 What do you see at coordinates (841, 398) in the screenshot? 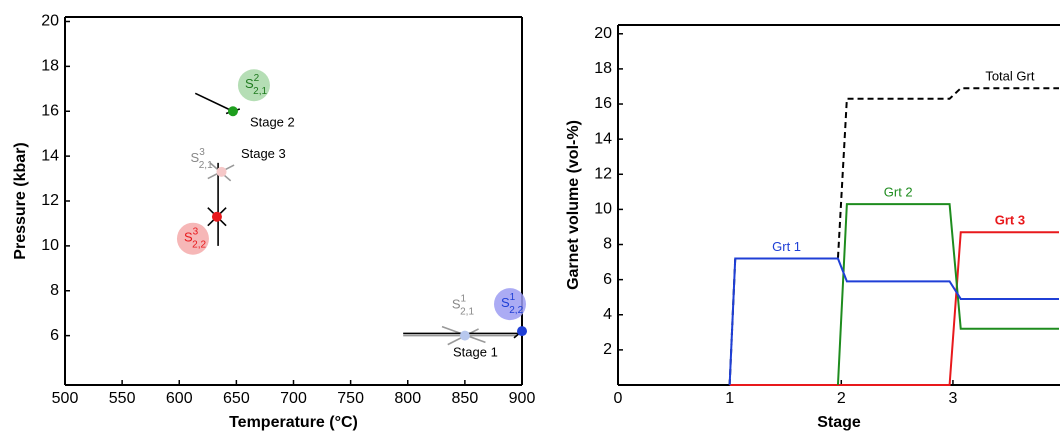
I see `x-tick-label: 2` at bounding box center [841, 398].